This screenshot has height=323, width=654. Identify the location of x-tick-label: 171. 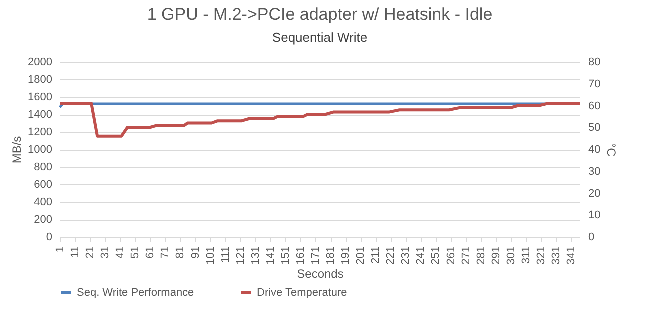
(316, 255).